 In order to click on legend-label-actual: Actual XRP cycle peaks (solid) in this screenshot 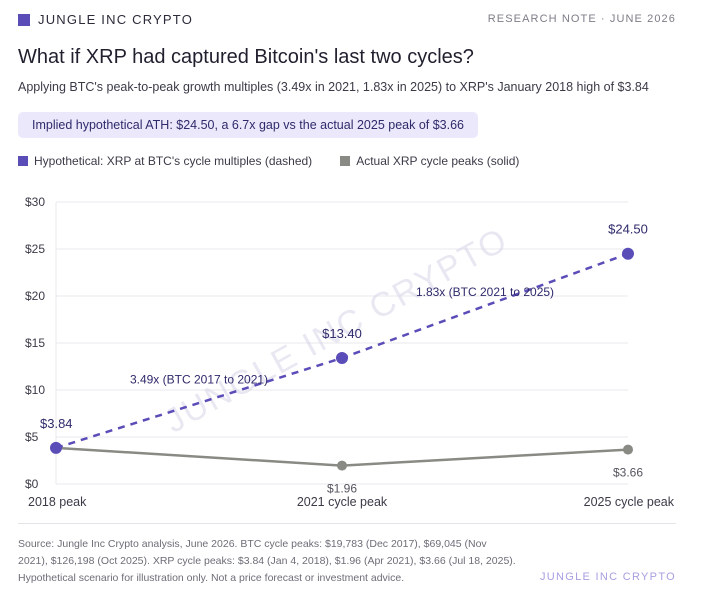, I will do `click(438, 161)`.